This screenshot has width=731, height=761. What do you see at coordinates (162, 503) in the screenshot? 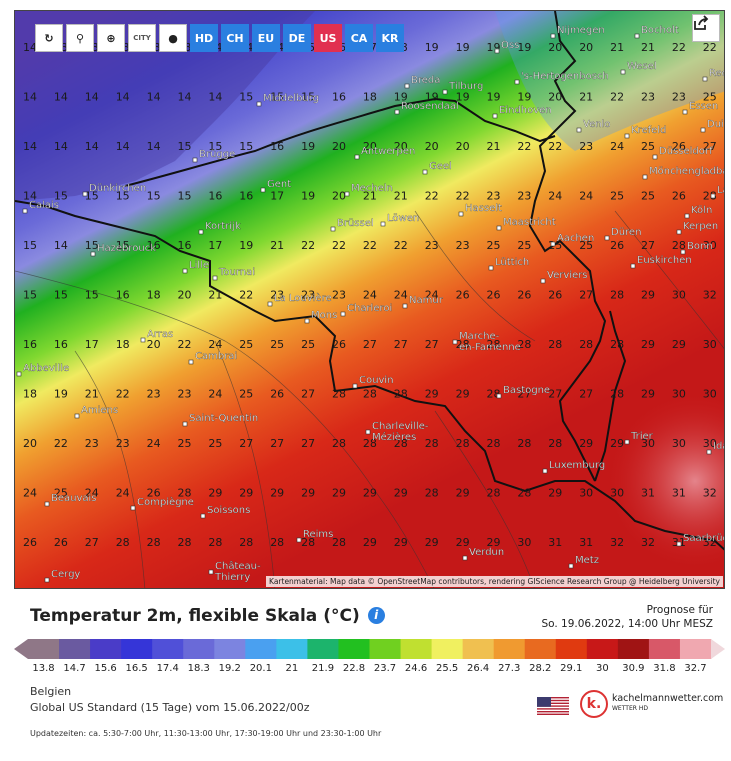
I see `city-marker: Compiègne` at bounding box center [162, 503].